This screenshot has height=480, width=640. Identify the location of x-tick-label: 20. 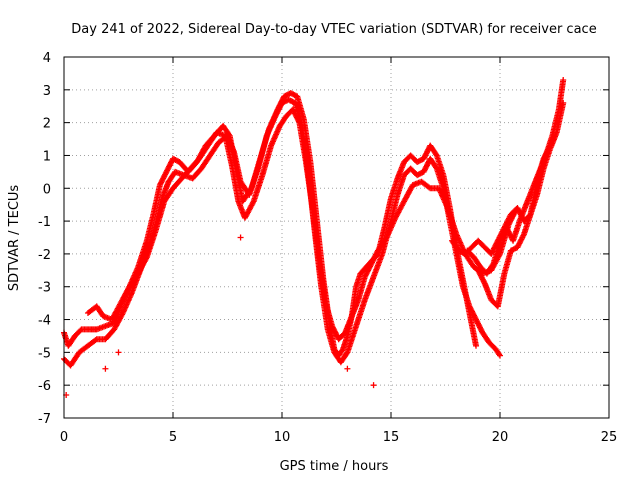
(500, 437).